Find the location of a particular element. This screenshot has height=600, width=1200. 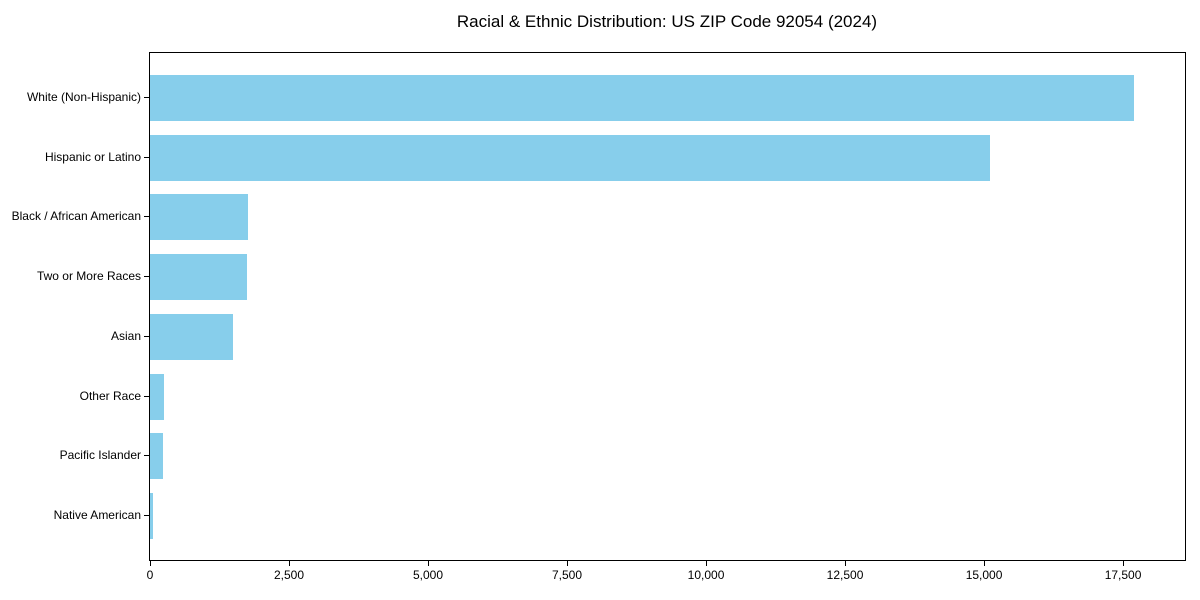

y-axis-label: Other Race is located at coordinates (110, 395).